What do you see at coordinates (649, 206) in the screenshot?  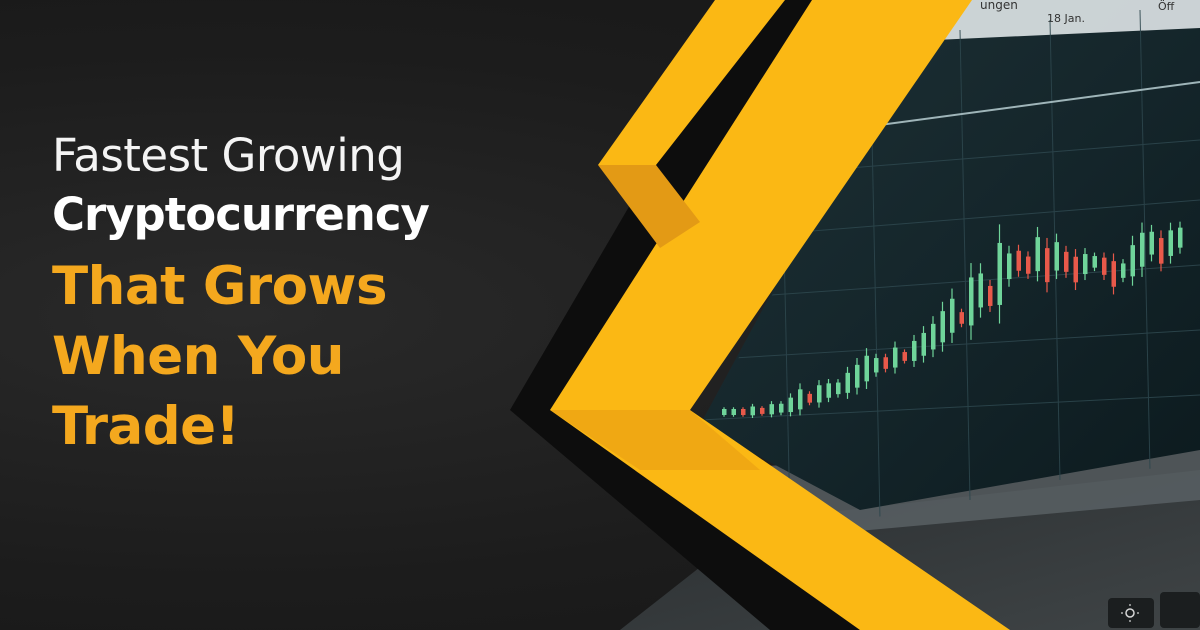 I see `small-chevron-bottom` at bounding box center [649, 206].